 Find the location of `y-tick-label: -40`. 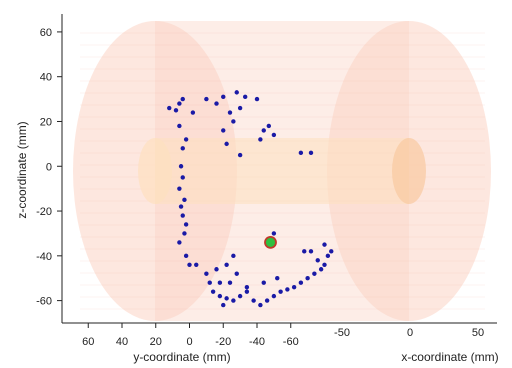

y-tick-label: -40 is located at coordinates (257, 342).